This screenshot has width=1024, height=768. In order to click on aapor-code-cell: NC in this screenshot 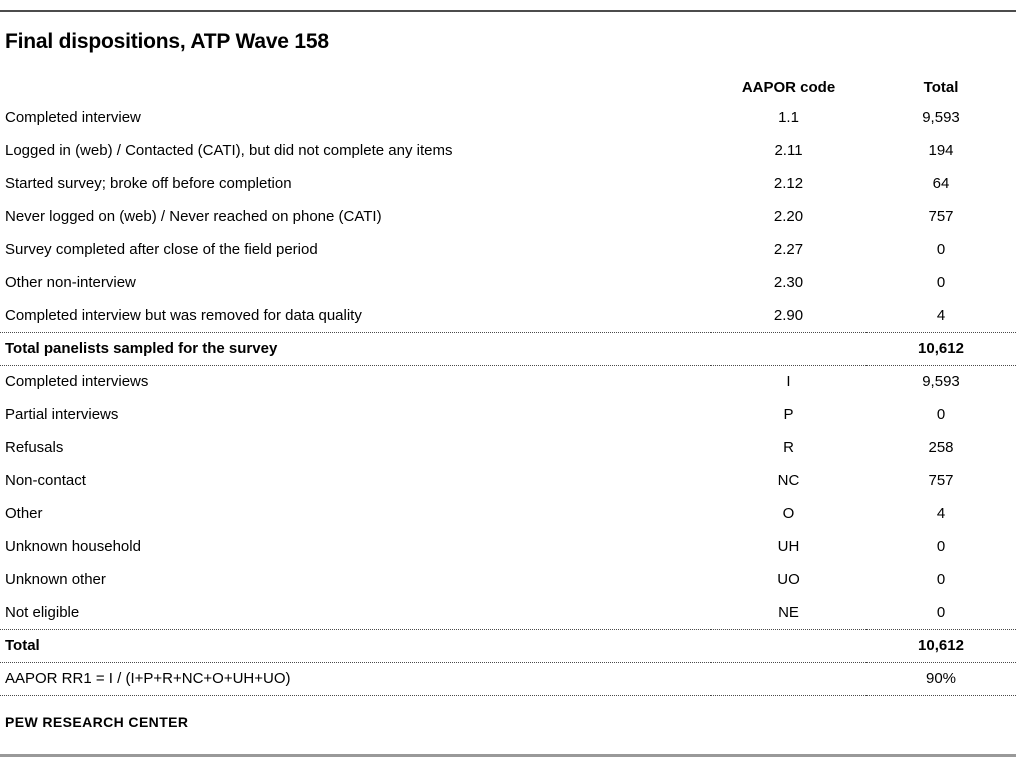, I will do `click(788, 480)`.